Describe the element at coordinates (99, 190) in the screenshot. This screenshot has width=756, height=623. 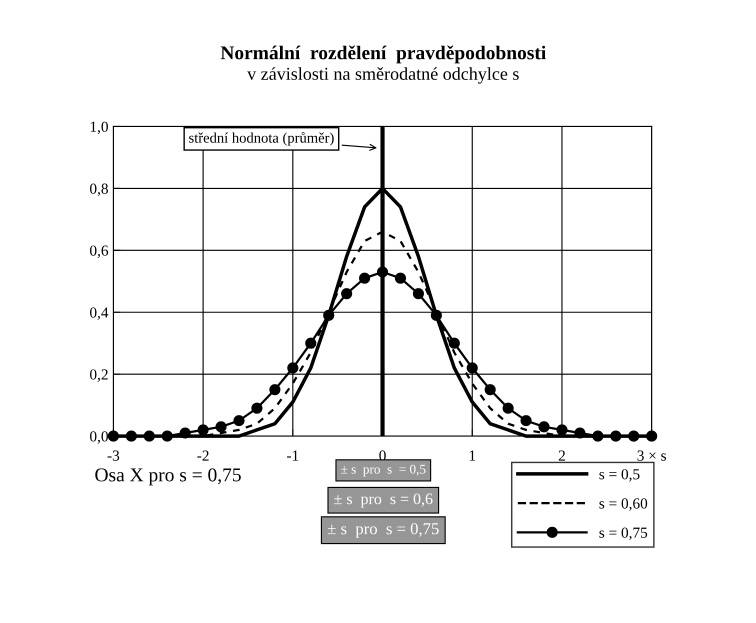
I see `y-tick-label: 0,8` at that location.